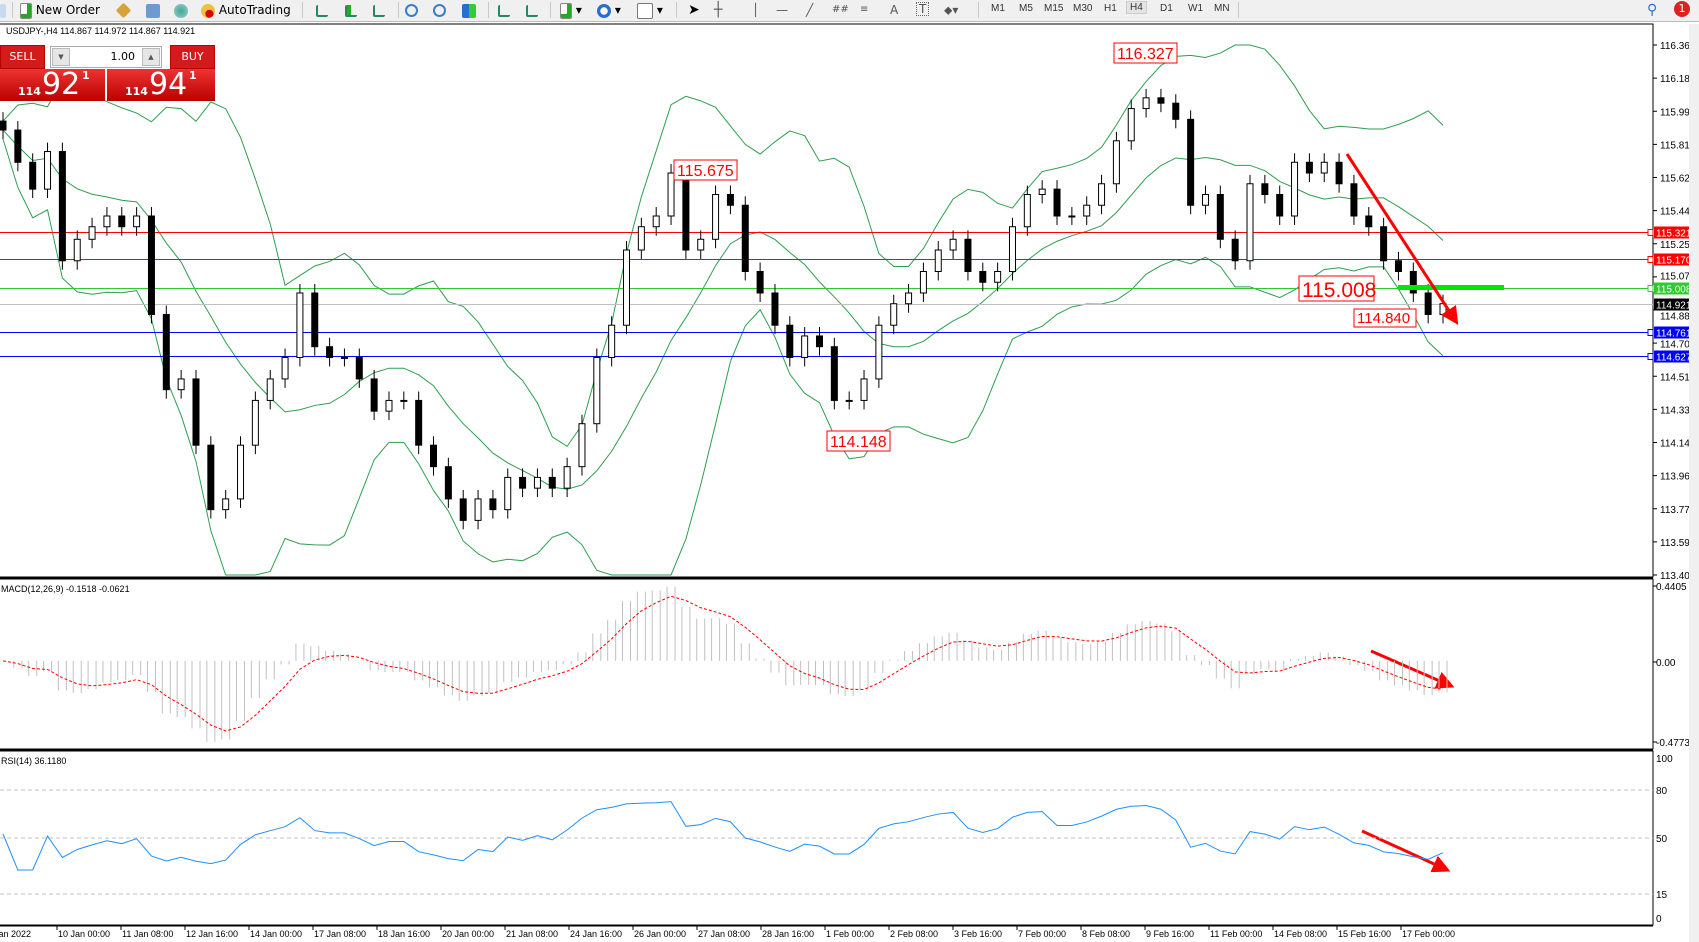  I want to click on templates-button: ▾, so click(650, 10).